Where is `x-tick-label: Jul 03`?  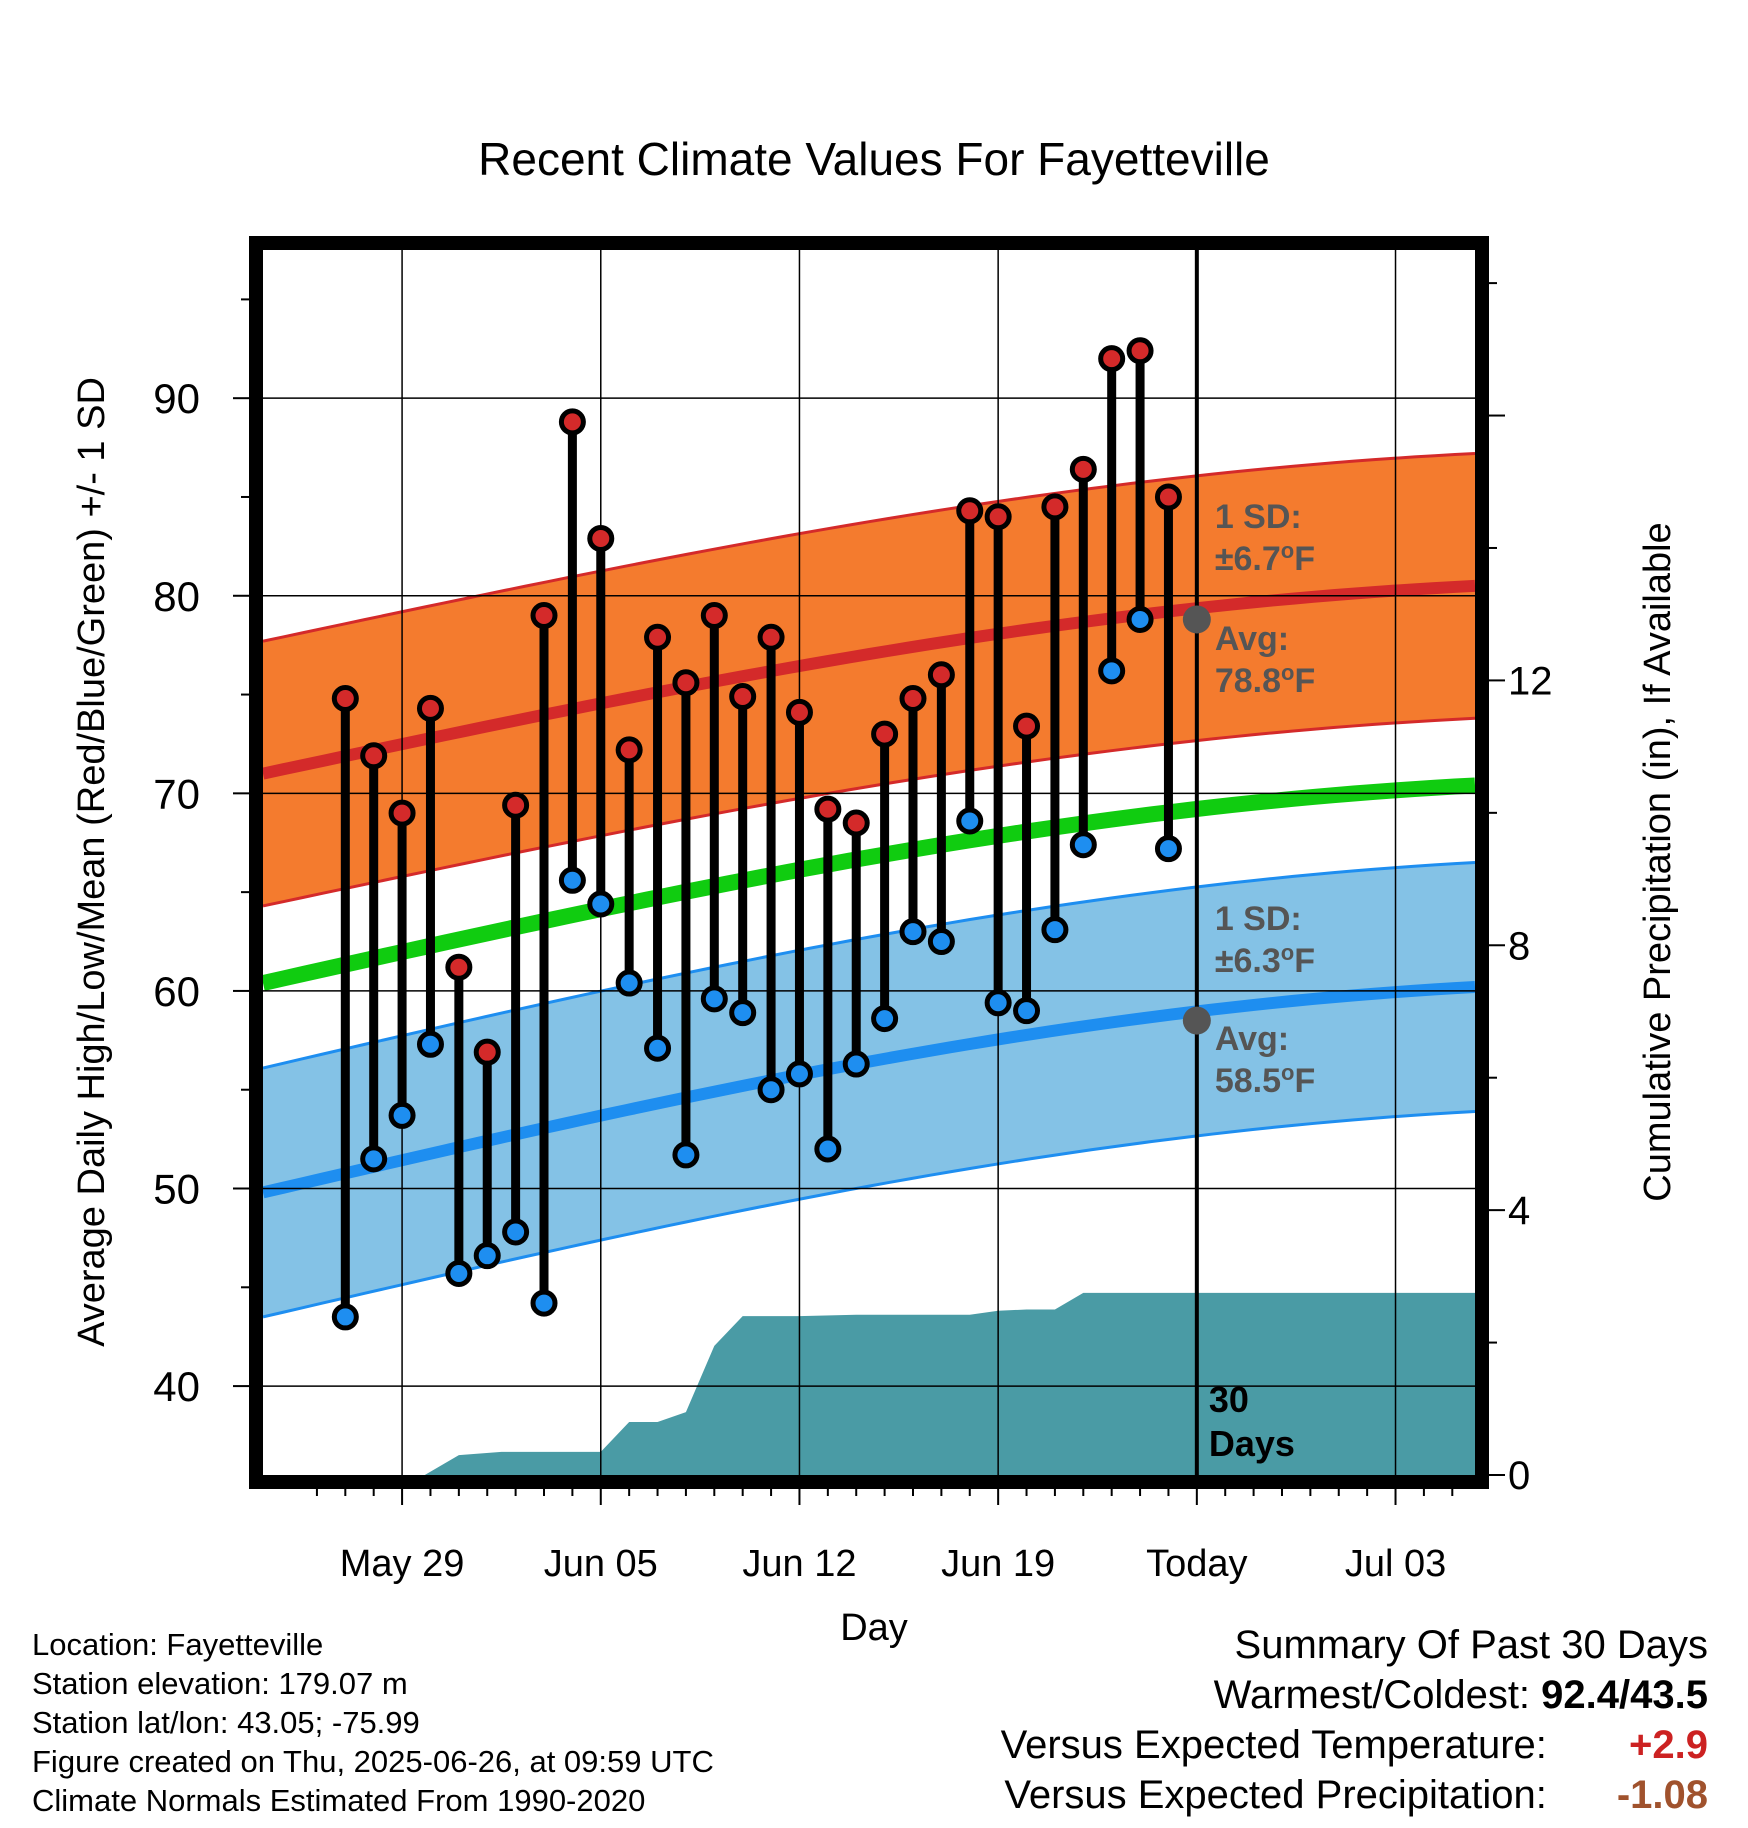 x-tick-label: Jul 03 is located at coordinates (1395, 1564).